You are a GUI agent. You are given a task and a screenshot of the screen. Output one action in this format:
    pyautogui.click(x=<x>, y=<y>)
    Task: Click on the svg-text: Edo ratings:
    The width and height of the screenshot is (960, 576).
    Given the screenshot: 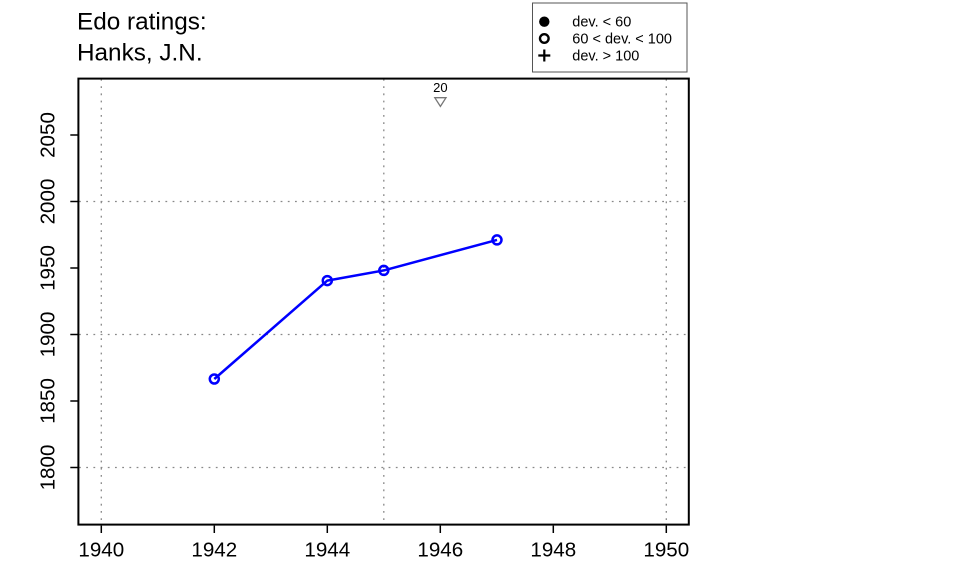 What is the action you would take?
    pyautogui.click(x=142, y=22)
    